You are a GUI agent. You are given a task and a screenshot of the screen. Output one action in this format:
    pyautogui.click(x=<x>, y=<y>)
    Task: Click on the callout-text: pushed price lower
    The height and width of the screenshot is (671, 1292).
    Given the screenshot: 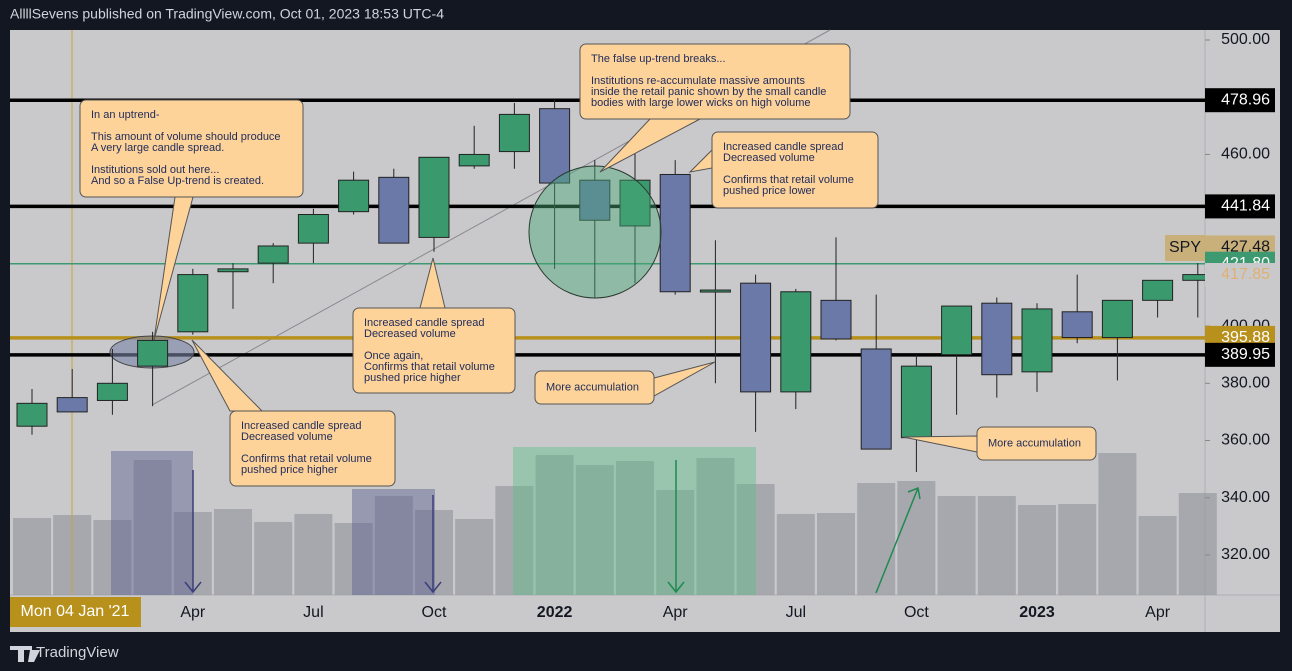 What is the action you would take?
    pyautogui.click(x=769, y=191)
    